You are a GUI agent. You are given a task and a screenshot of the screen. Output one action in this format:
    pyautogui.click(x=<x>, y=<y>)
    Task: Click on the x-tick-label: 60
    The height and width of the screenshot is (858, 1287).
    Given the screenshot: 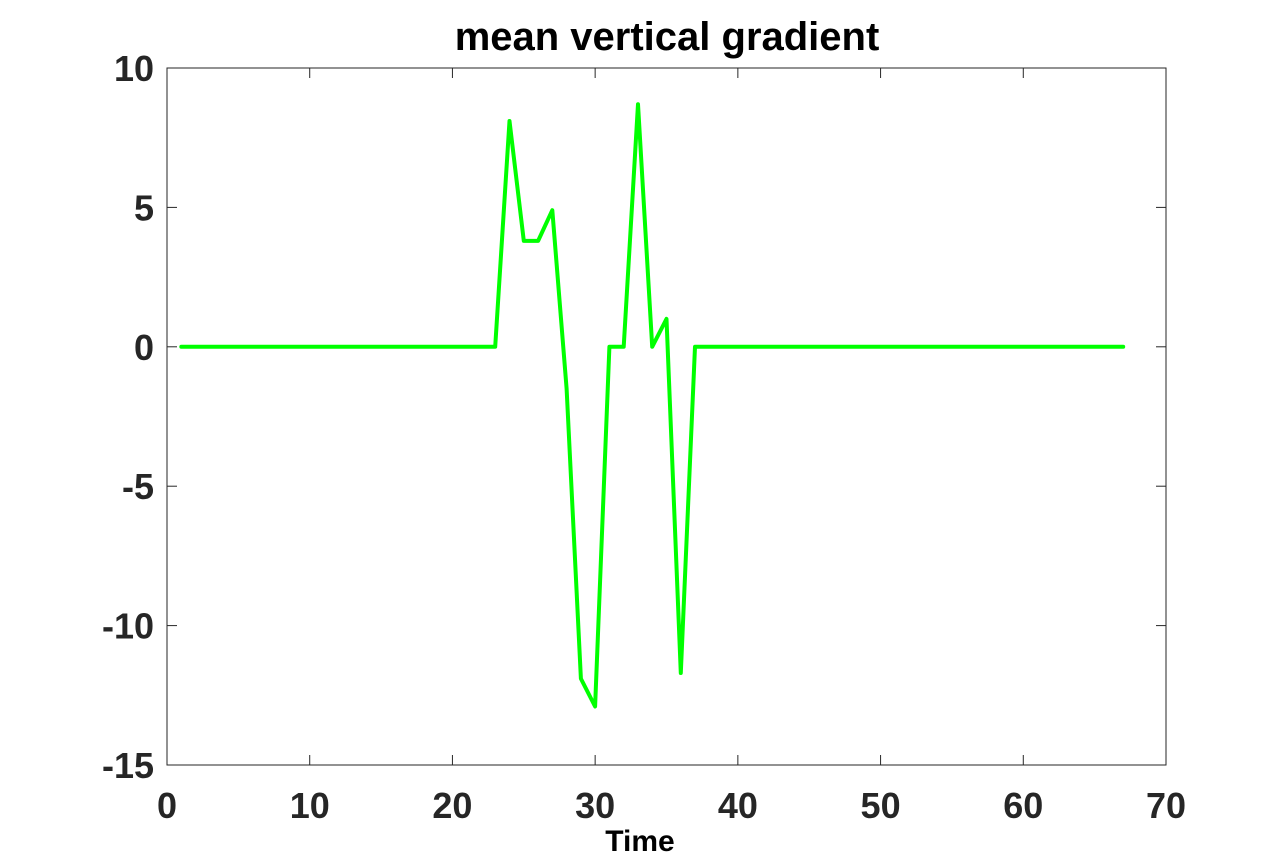 What is the action you would take?
    pyautogui.click(x=1023, y=805)
    